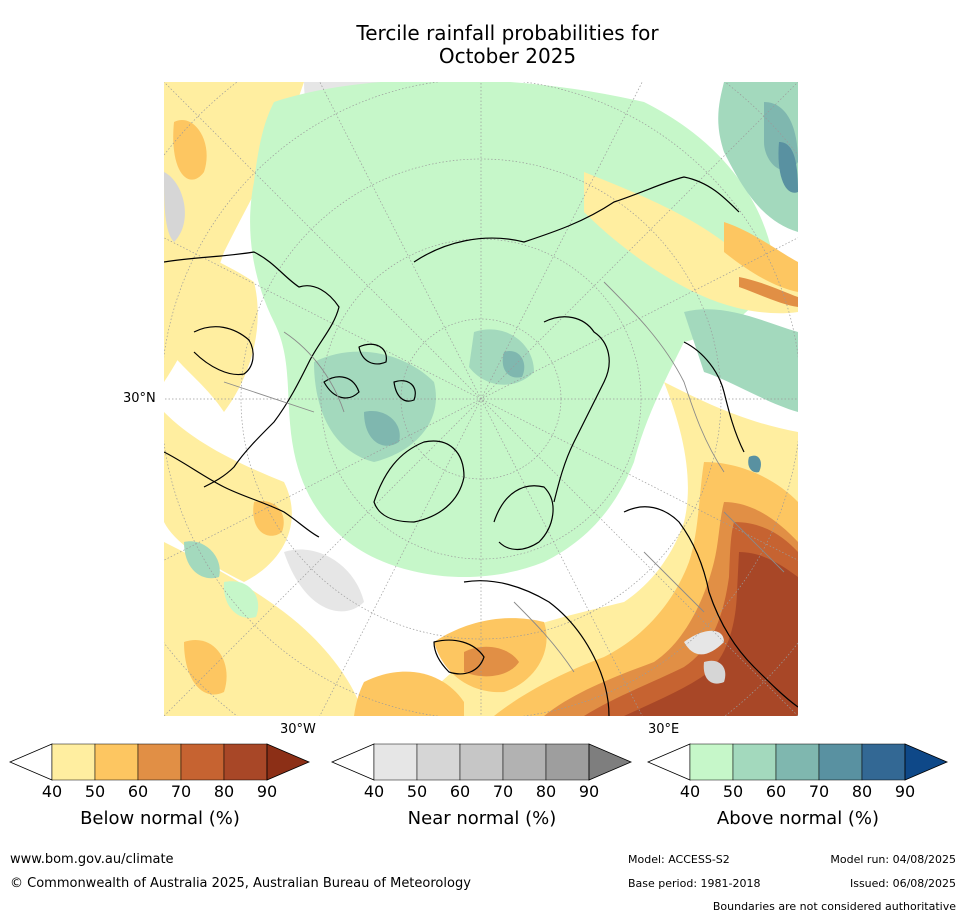  I want to click on colorbar-above-normal, so click(797, 762).